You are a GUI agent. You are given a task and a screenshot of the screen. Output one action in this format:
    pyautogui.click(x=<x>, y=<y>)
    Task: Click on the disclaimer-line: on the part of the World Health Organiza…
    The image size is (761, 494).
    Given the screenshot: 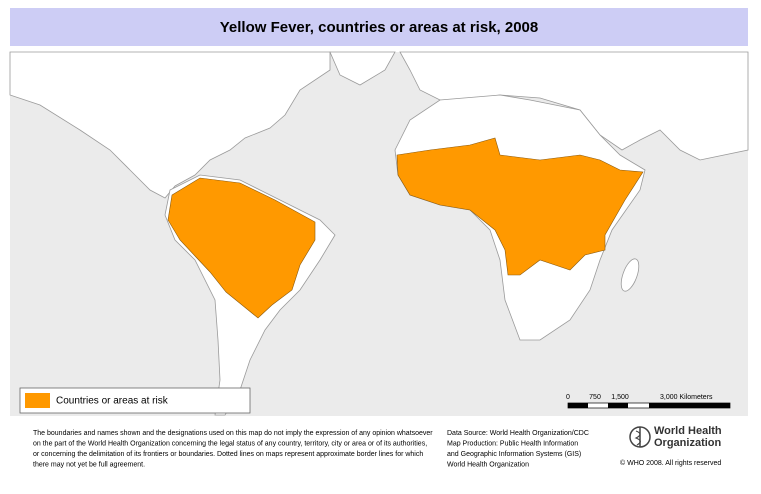 What is the action you would take?
    pyautogui.click(x=230, y=443)
    